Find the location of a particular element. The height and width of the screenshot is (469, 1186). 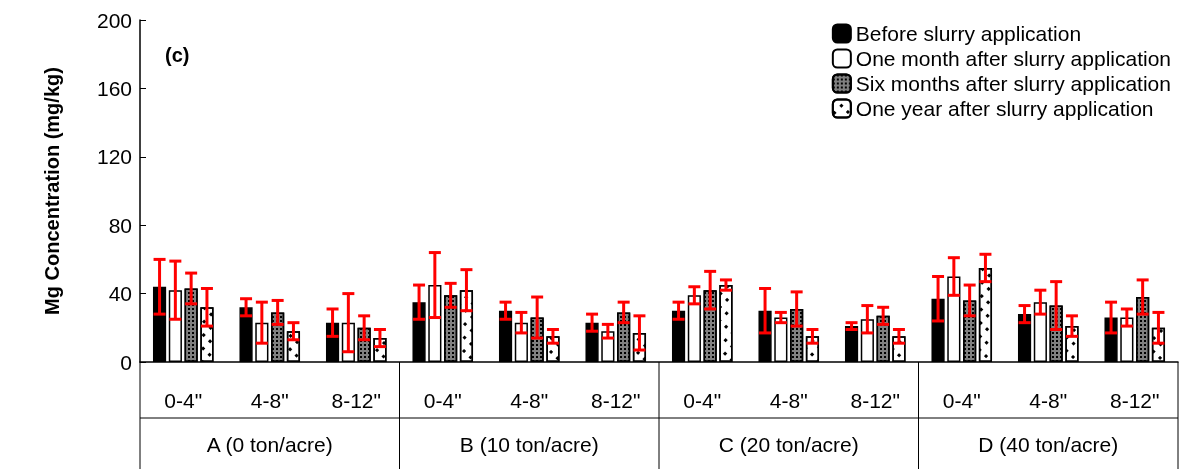

y-tick-label: 200 is located at coordinates (114, 20).